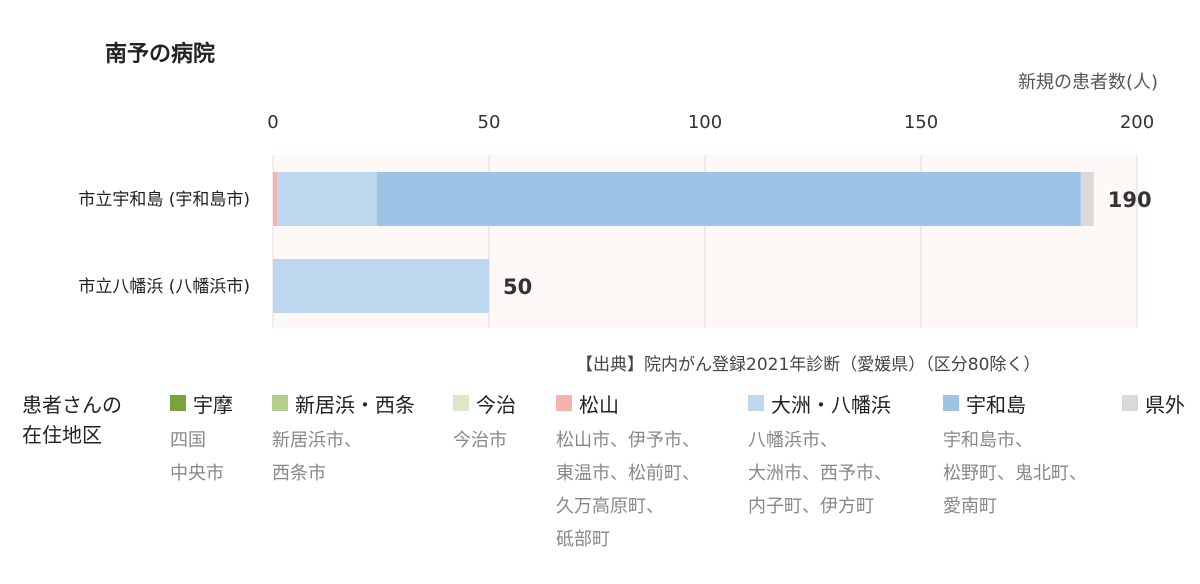  I want to click on legend-areas: 八幡浜市、 大洲市、西予市、 内子町、伊方町, so click(820, 473).